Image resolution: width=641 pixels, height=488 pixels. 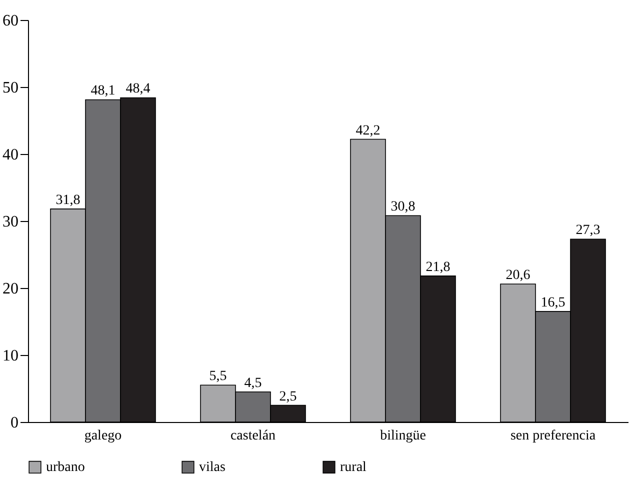 I want to click on data-label: 2,5, so click(x=288, y=396).